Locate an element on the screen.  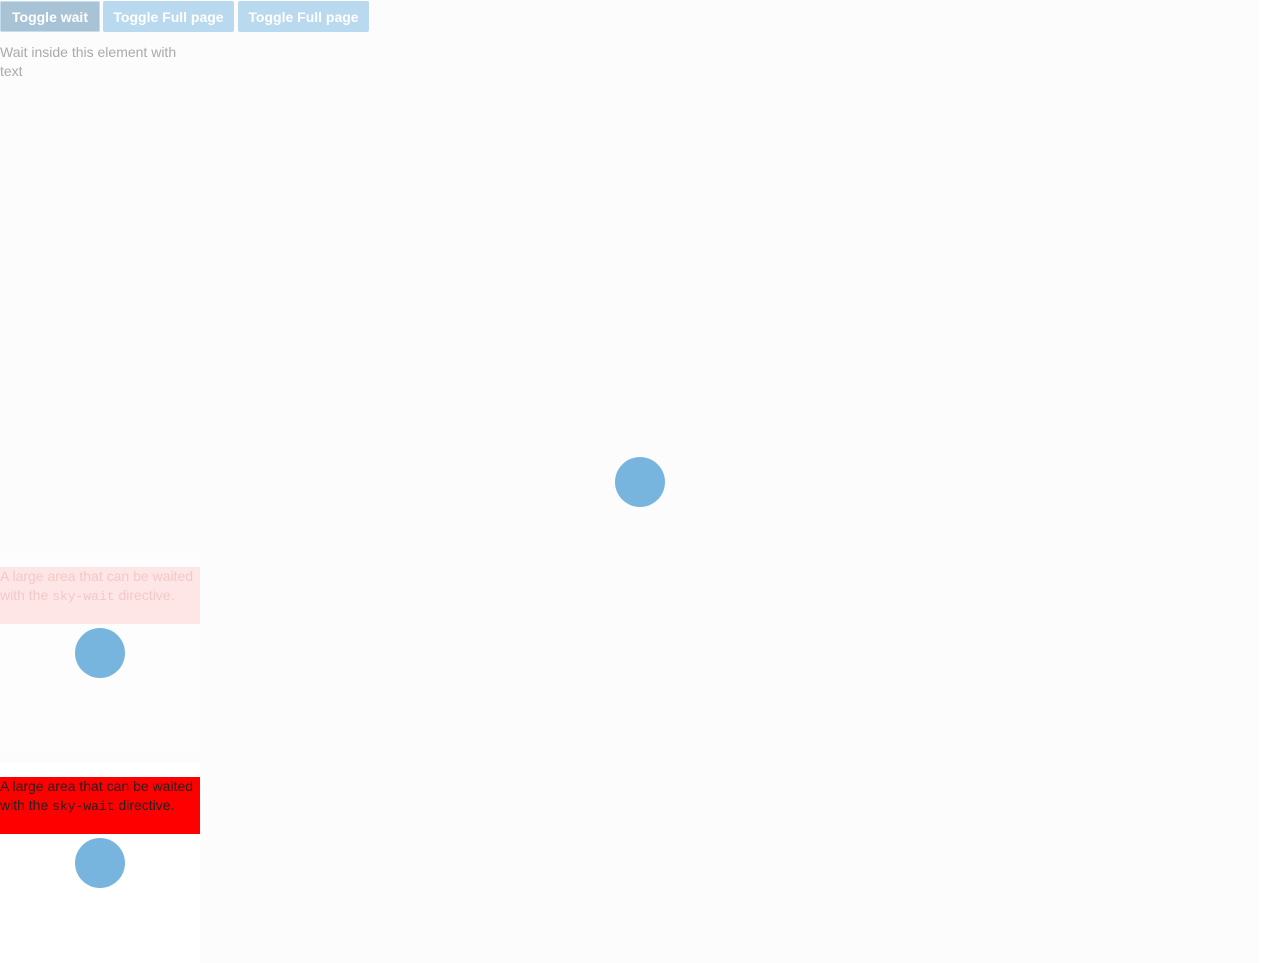
toggle-wait-button: Toggle wait is located at coordinates (50, 16).